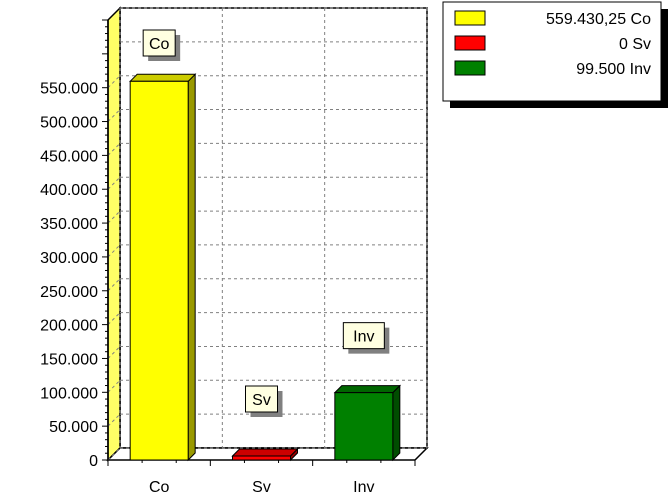  I want to click on y-tick-label: 450.000, so click(69, 156).